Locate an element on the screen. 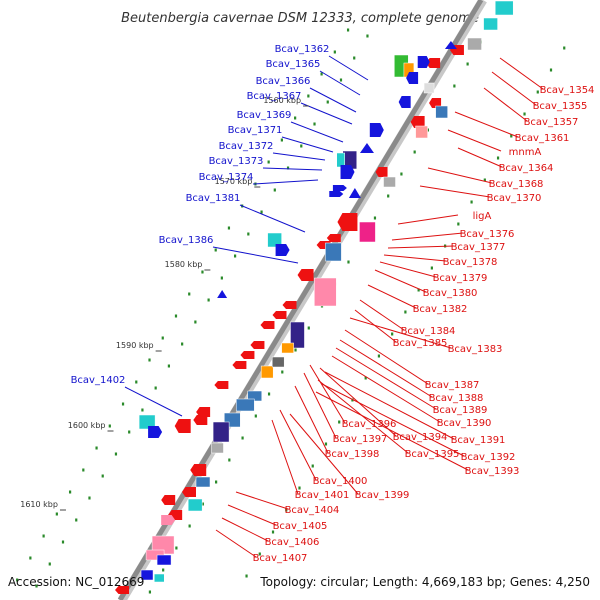  right-gene-label: Bcav_1355 is located at coordinates (560, 106).